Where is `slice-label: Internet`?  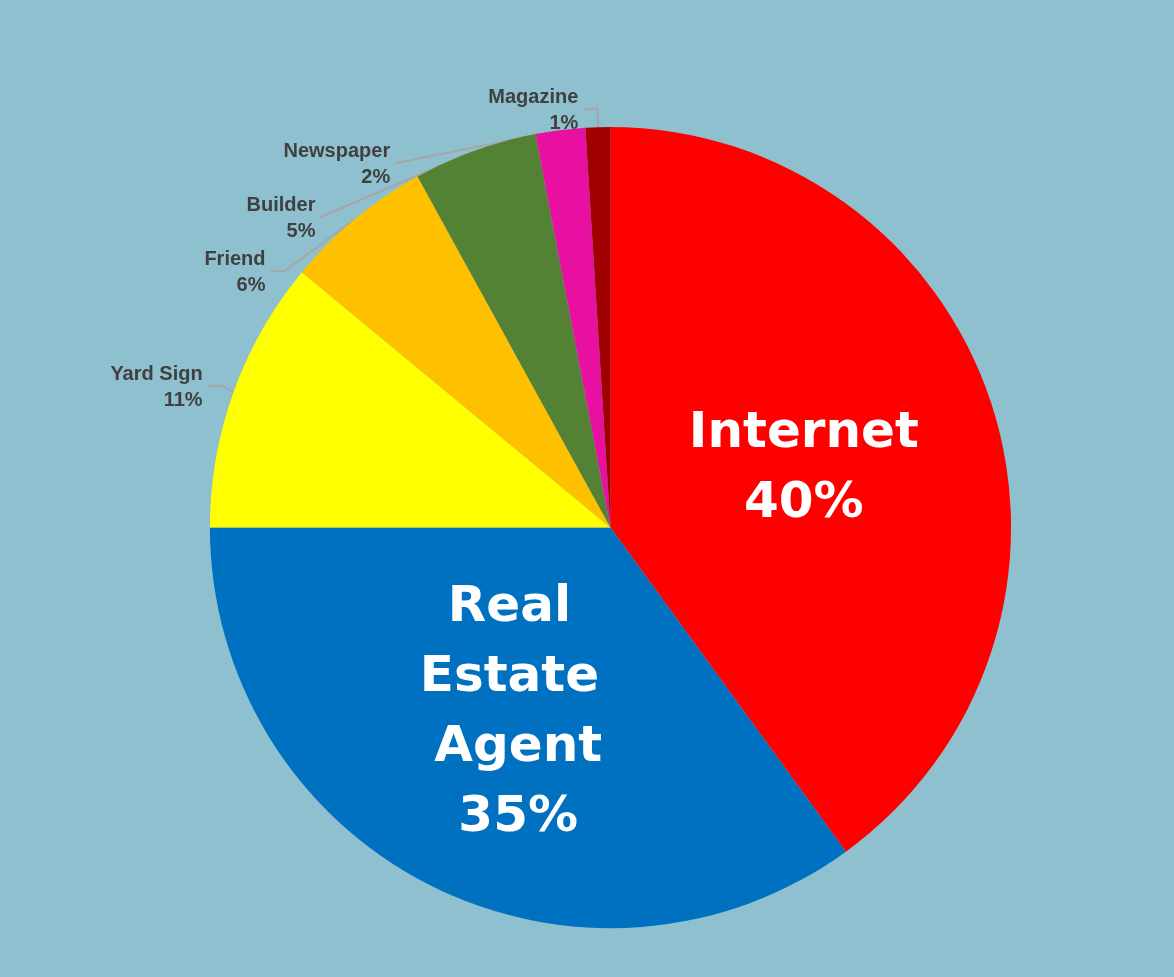 slice-label: Internet is located at coordinates (803, 429).